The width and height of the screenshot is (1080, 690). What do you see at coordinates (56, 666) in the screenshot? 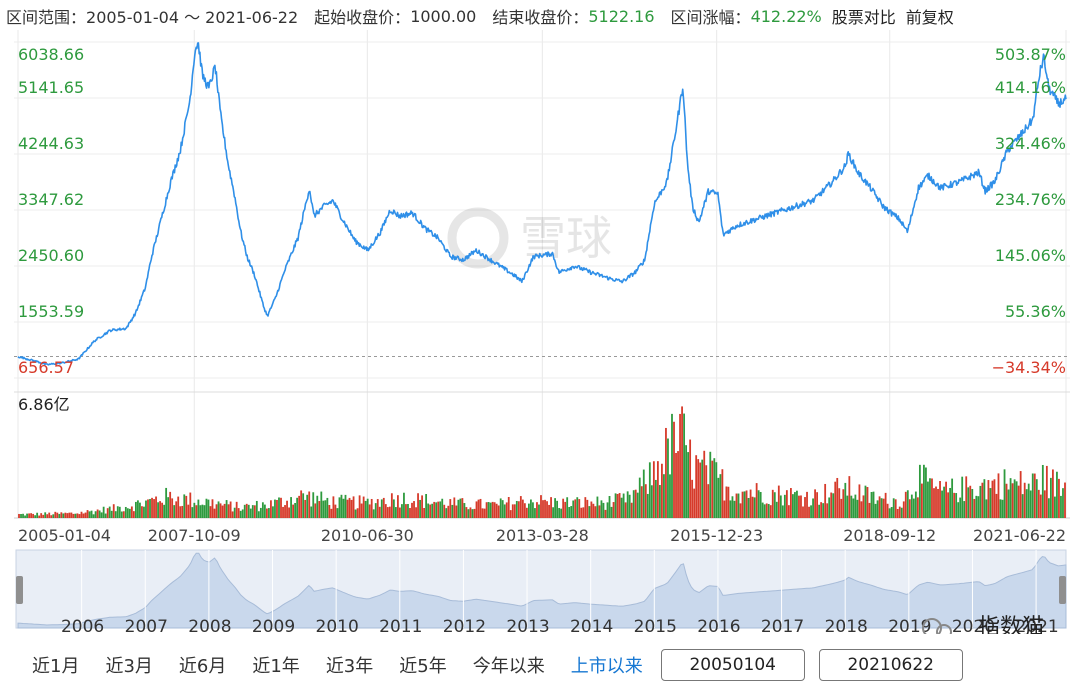
I see `range-button-1m: 近1月` at bounding box center [56, 666].